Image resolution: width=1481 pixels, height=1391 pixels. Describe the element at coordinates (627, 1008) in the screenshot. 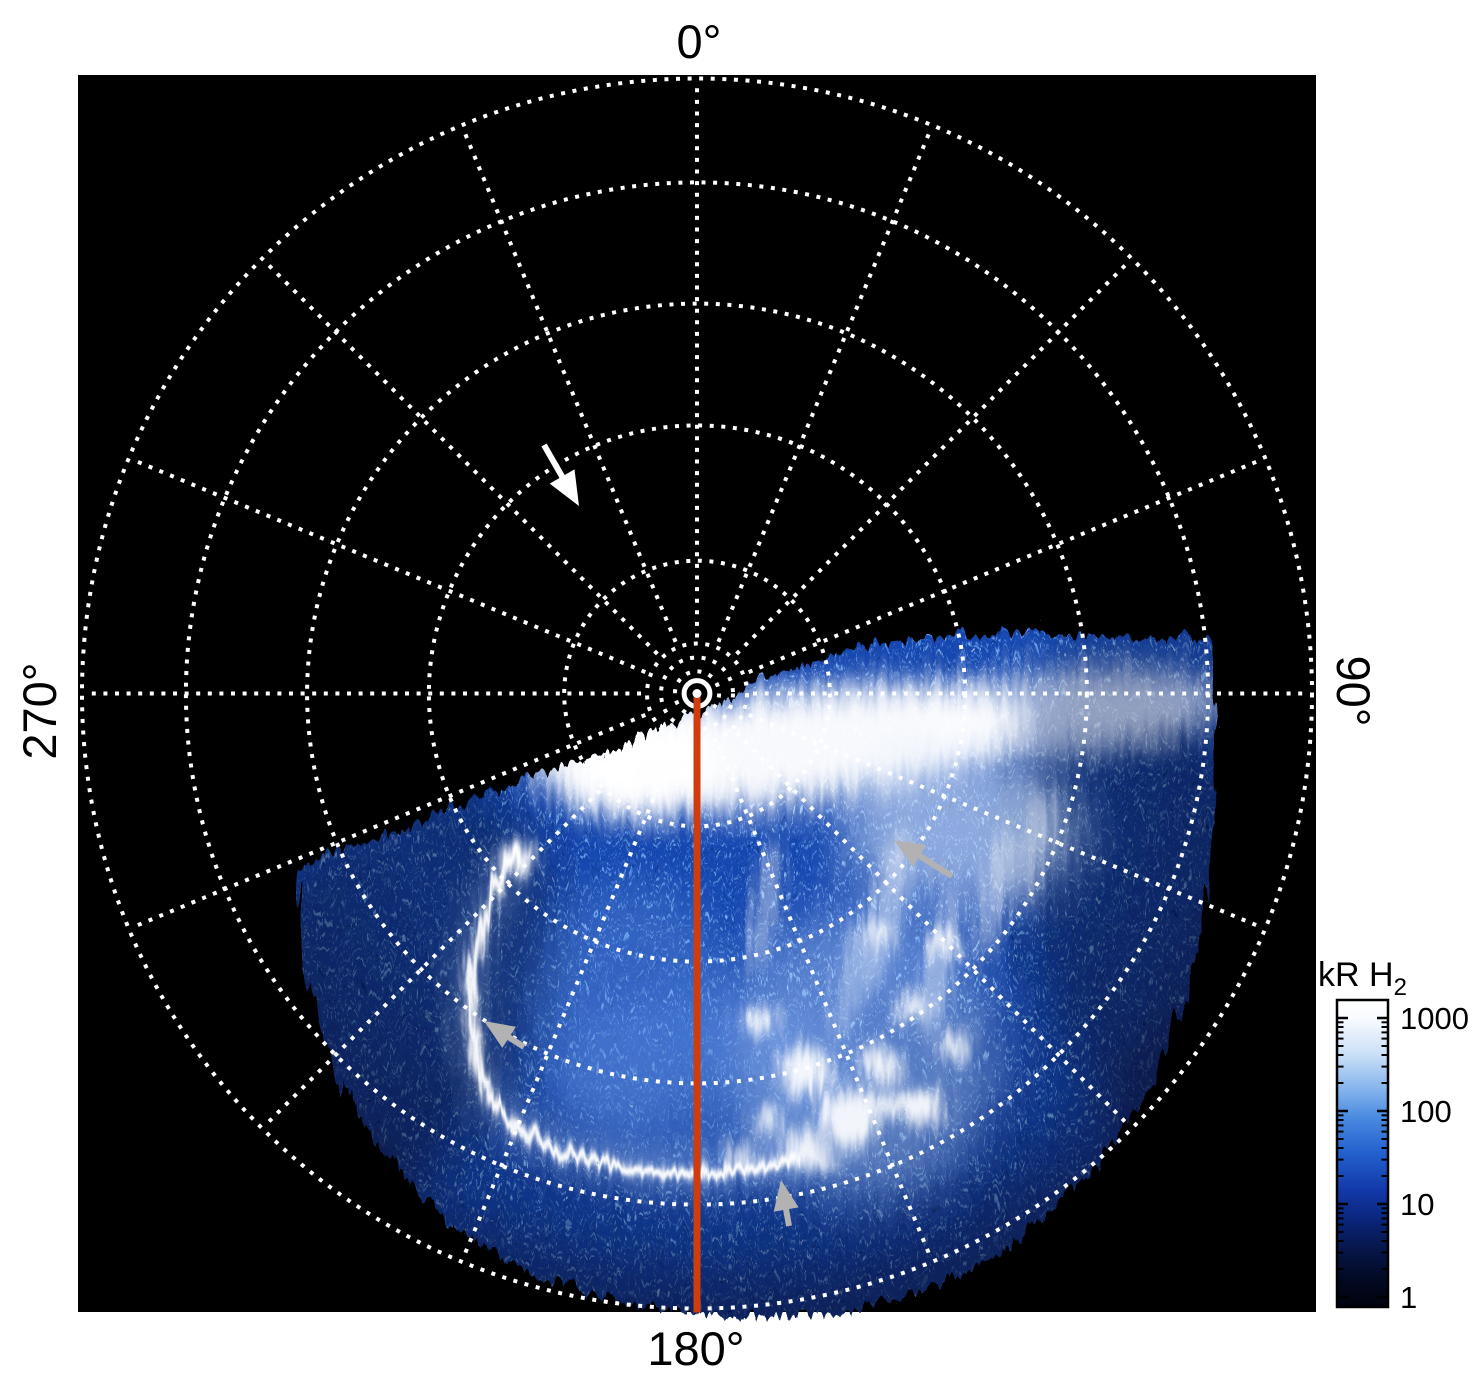

I see `auroral-arc-core` at that location.